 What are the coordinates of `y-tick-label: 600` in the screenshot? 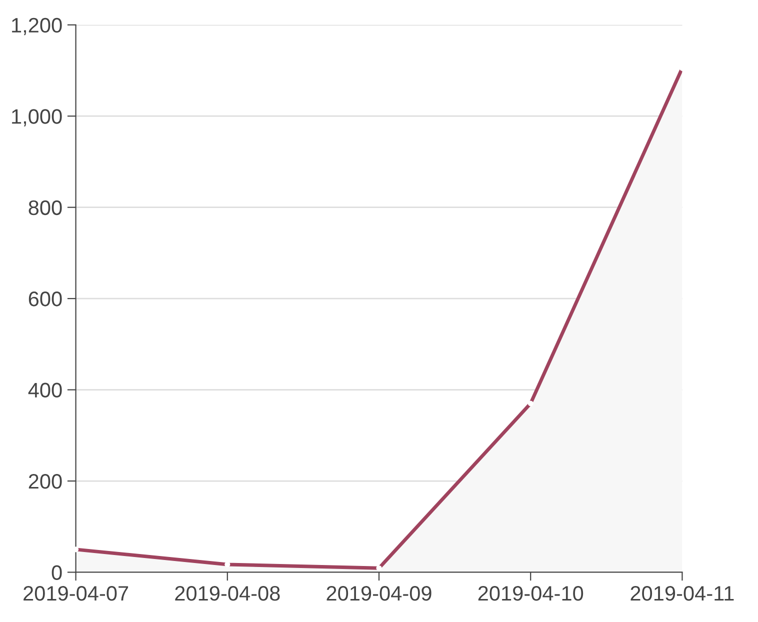 It's located at (45, 299).